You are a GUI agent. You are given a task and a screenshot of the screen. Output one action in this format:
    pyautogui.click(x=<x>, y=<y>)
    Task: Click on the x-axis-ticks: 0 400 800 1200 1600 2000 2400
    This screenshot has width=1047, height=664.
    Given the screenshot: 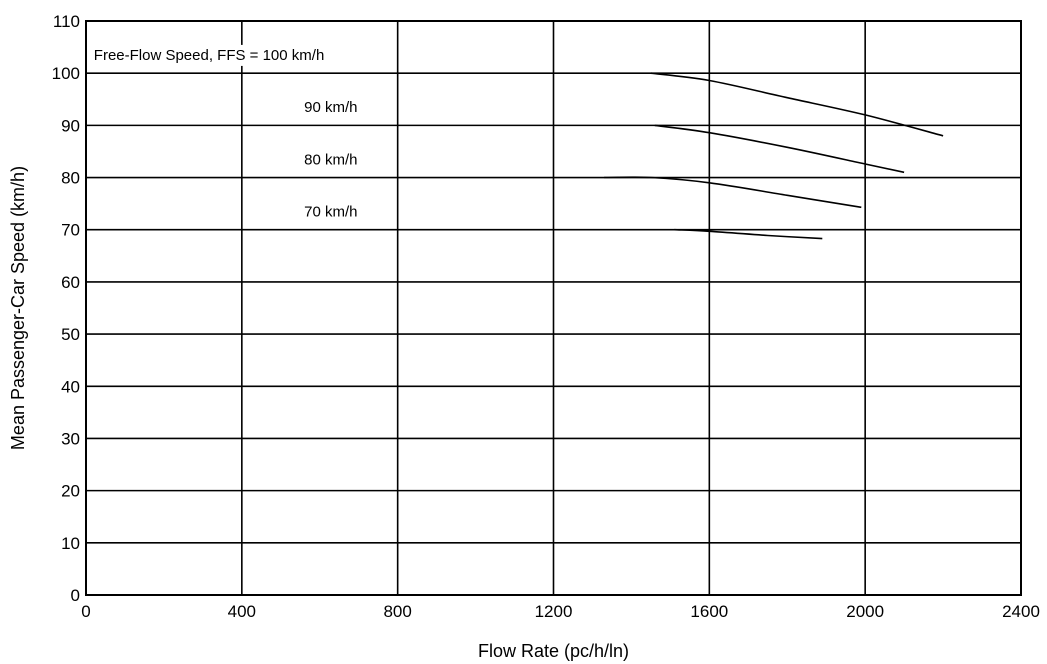 What is the action you would take?
    pyautogui.click(x=560, y=611)
    